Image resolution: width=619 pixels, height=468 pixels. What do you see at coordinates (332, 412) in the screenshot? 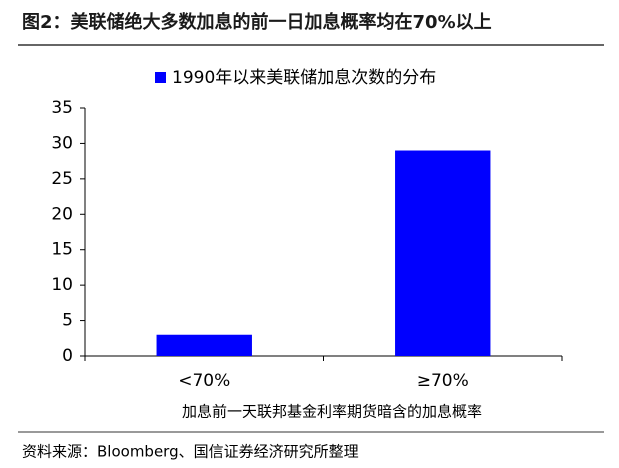
I see `x-axis-title: 加息前一天联邦基金利率期货暗含的加息概率` at bounding box center [332, 412].